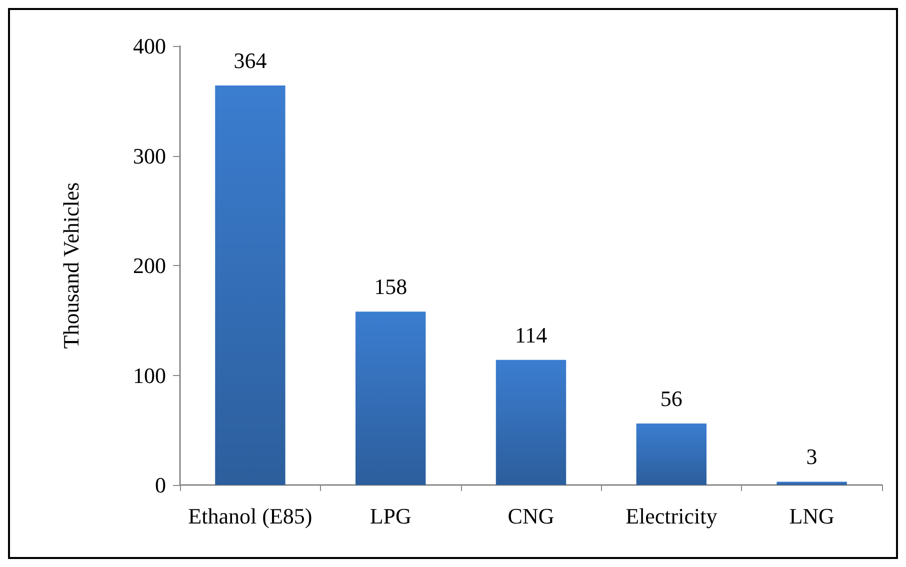 The height and width of the screenshot is (567, 906). What do you see at coordinates (149, 46) in the screenshot?
I see `y-tick-label: 400` at bounding box center [149, 46].